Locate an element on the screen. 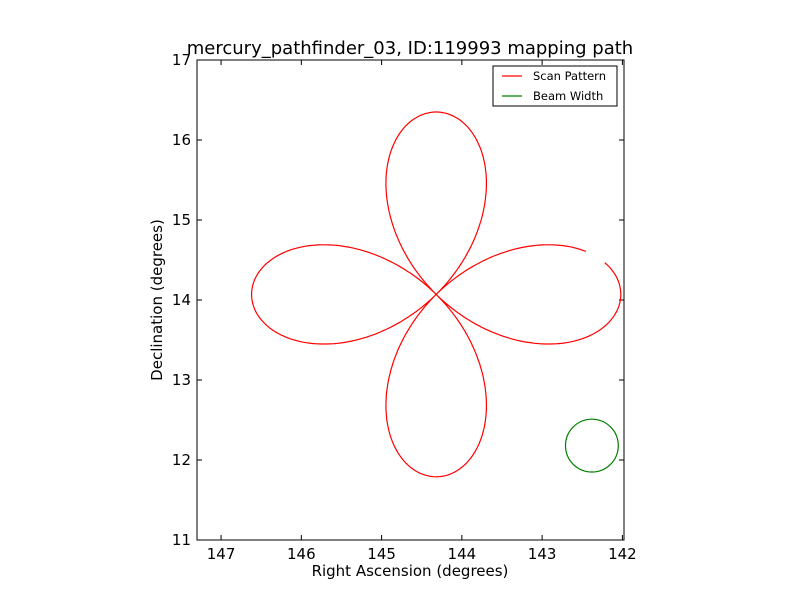 This screenshot has width=800, height=600. x-tick-label: 143 is located at coordinates (542, 554).